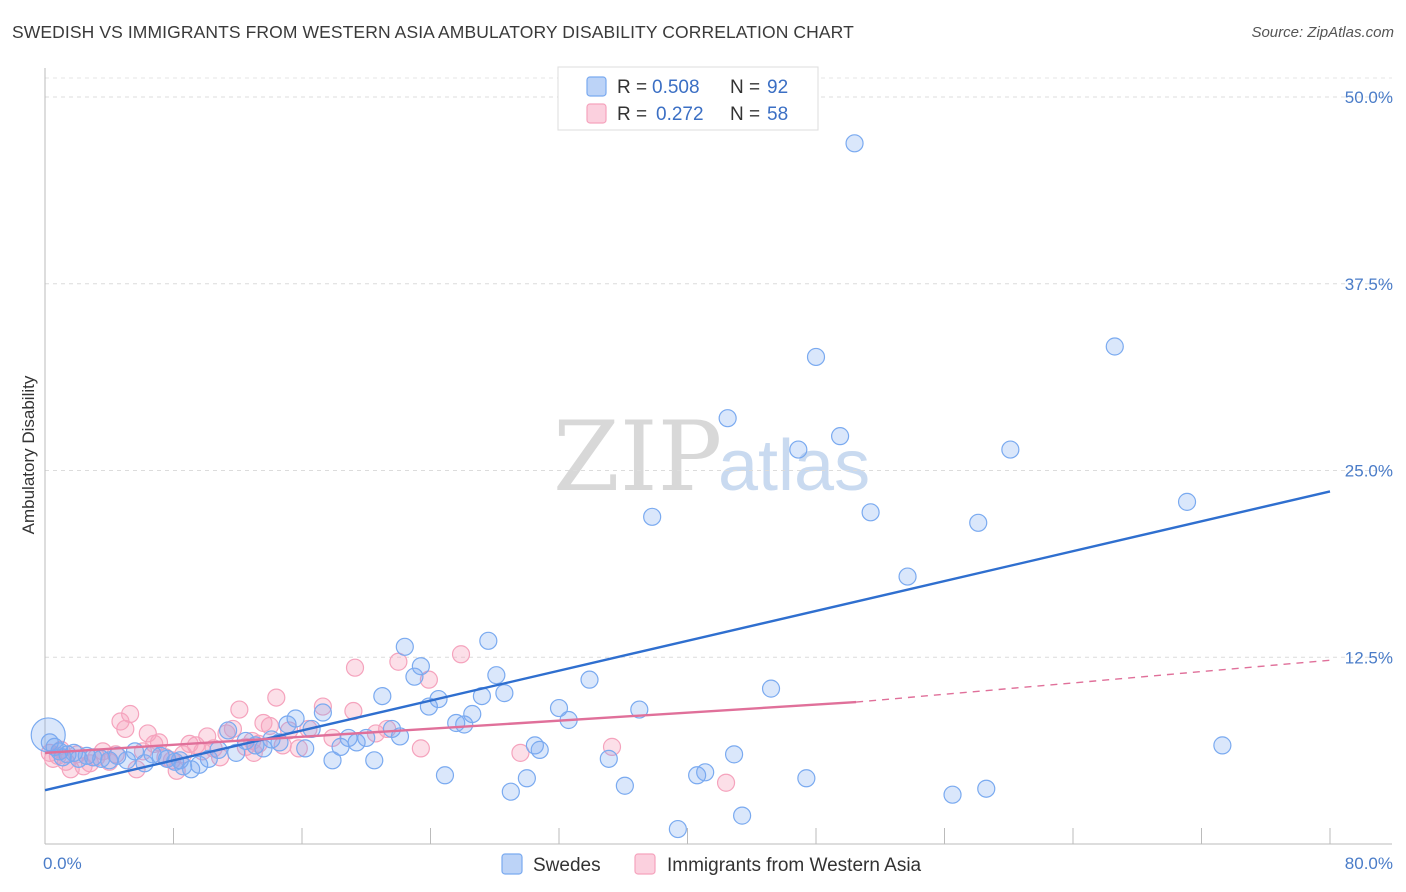 Image resolution: width=1406 pixels, height=892 pixels. Describe the element at coordinates (450, 727) in the screenshot. I see `trend-line-immigrants` at that location.